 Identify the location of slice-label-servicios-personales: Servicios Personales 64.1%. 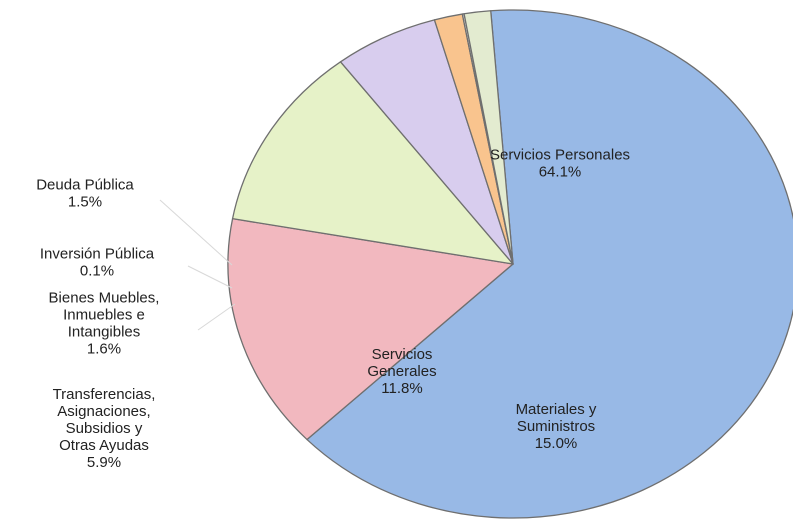
(560, 164).